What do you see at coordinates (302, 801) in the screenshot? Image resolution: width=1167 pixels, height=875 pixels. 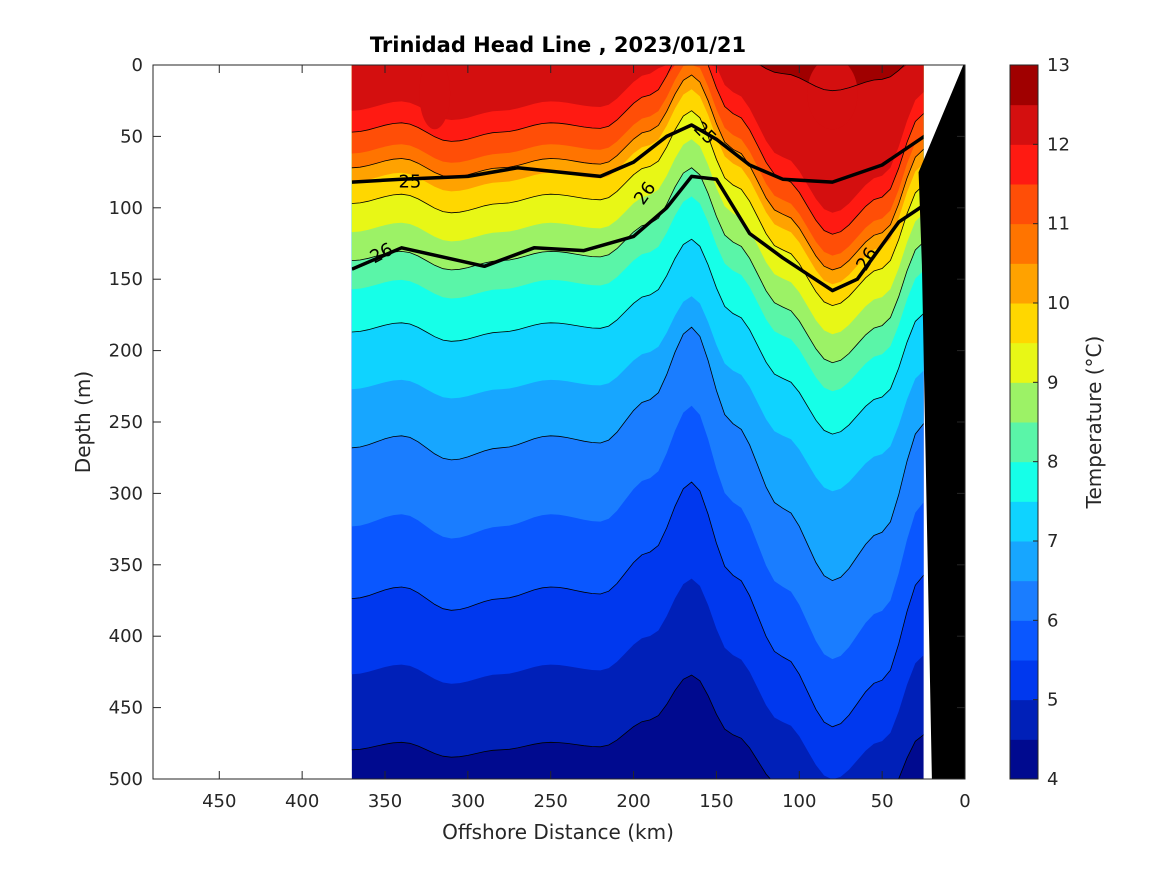 I see `x-tick-label: 400` at bounding box center [302, 801].